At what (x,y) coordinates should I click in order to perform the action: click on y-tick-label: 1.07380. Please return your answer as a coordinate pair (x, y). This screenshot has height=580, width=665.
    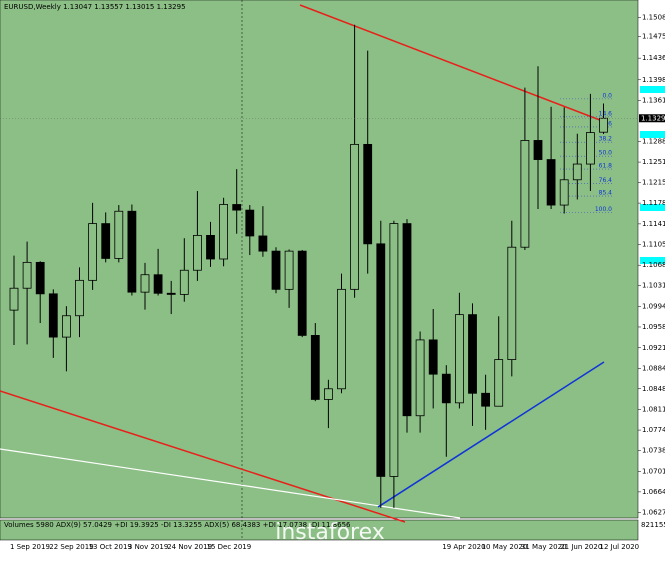
    Looking at the image, I should click on (653, 451).